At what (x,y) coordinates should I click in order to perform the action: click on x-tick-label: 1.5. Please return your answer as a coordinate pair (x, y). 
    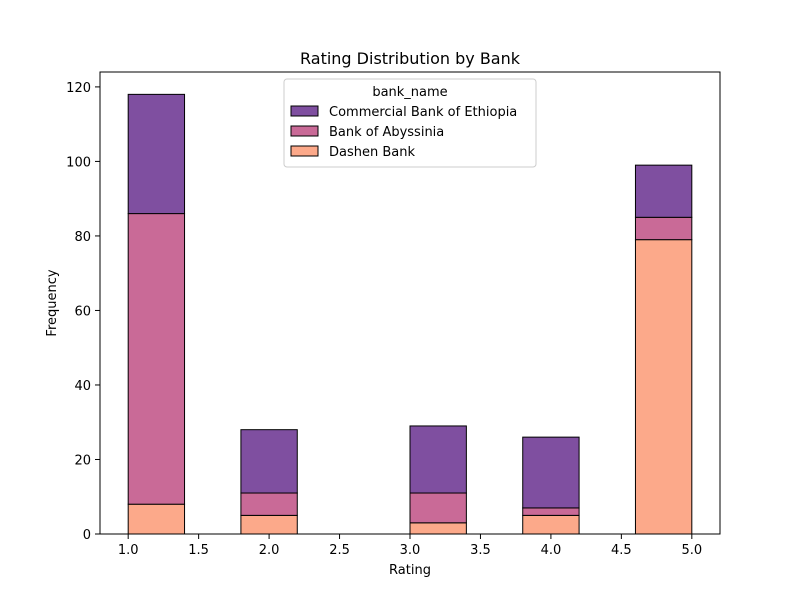
    Looking at the image, I should click on (198, 550).